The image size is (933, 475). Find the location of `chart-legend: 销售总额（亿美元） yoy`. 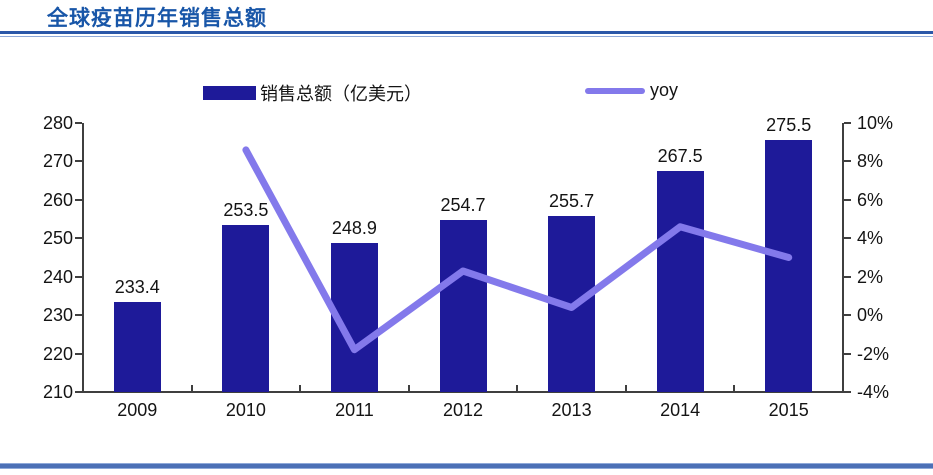

chart-legend: 销售总额（亿美元） yoy is located at coordinates (466, 92).